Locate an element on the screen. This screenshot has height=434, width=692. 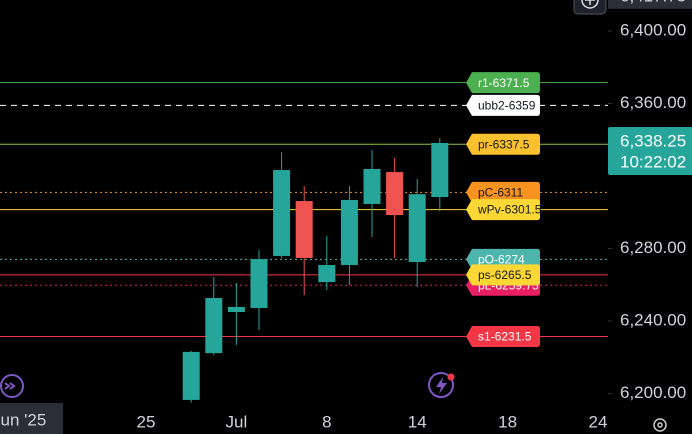
x-tick-label: 14 is located at coordinates (417, 421).